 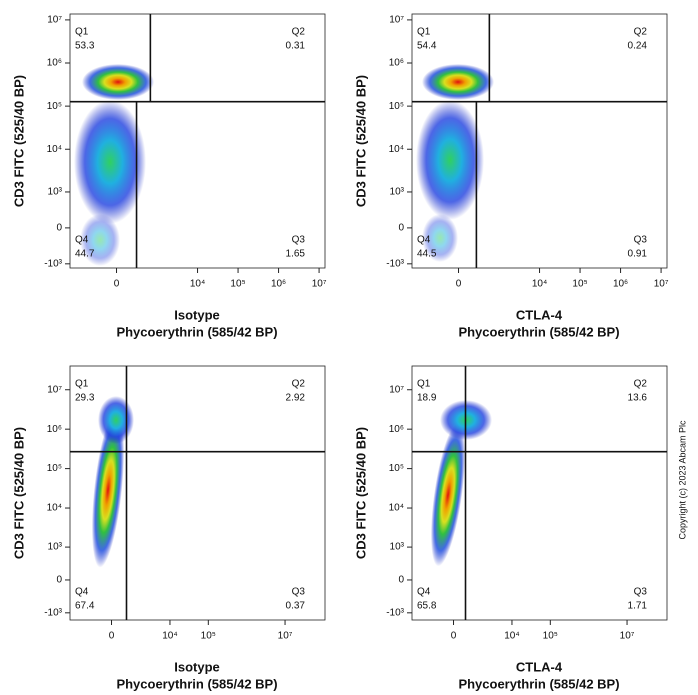 I want to click on copyright: Copyright (c) 2023 Abcam Plc, so click(x=682, y=480).